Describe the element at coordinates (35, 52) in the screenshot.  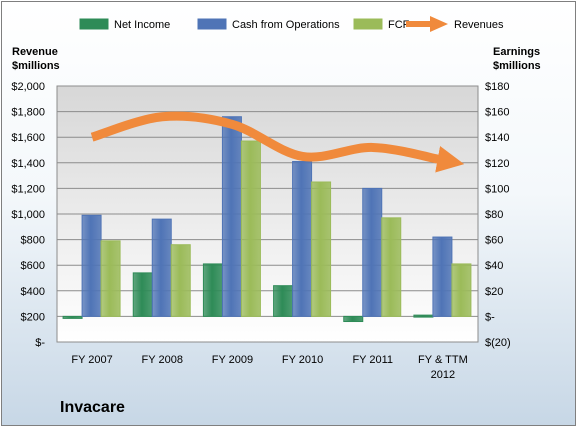
I see `left-axis-title: Revenue` at that location.